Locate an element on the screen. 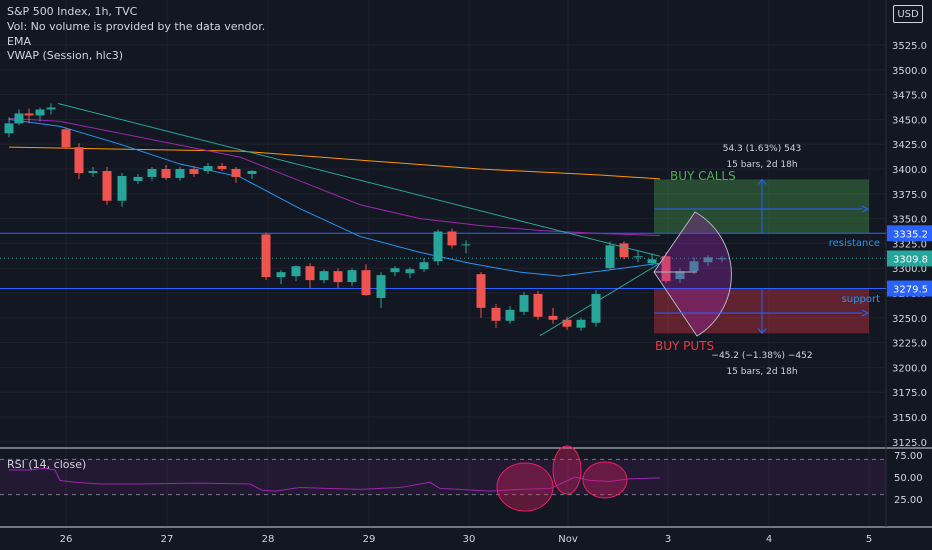 This screenshot has height=550, width=932. price-marker-label: 3335.2 is located at coordinates (910, 234).